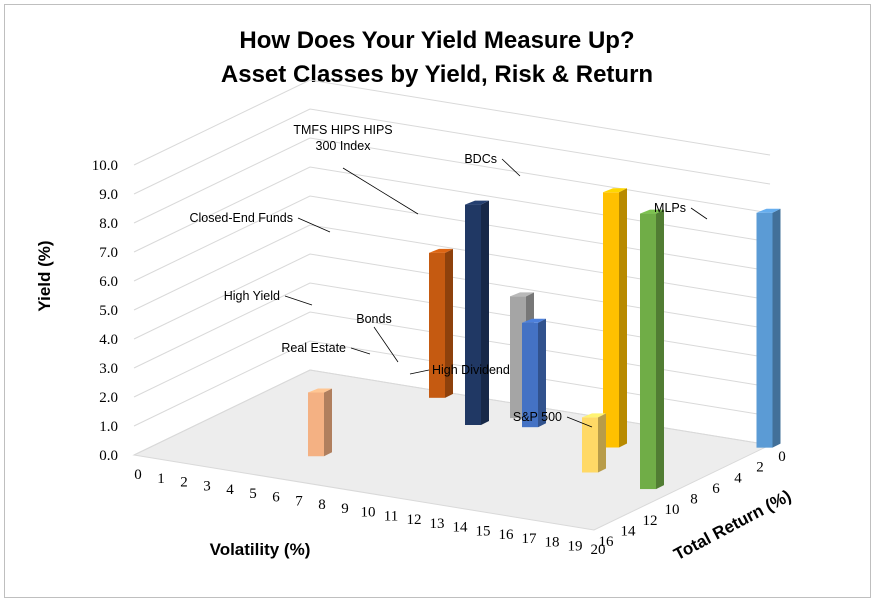 The height and width of the screenshot is (602, 875). I want to click on x-tick-label: 0, so click(138, 475).